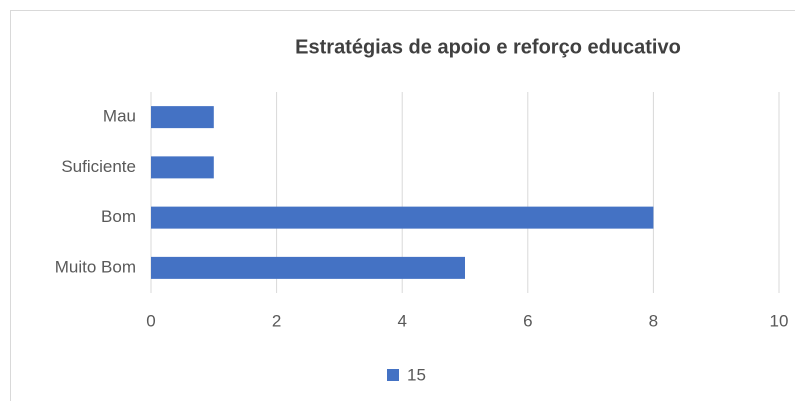 The width and height of the screenshot is (795, 401). What do you see at coordinates (401, 320) in the screenshot?
I see `x-tick-label: 4` at bounding box center [401, 320].